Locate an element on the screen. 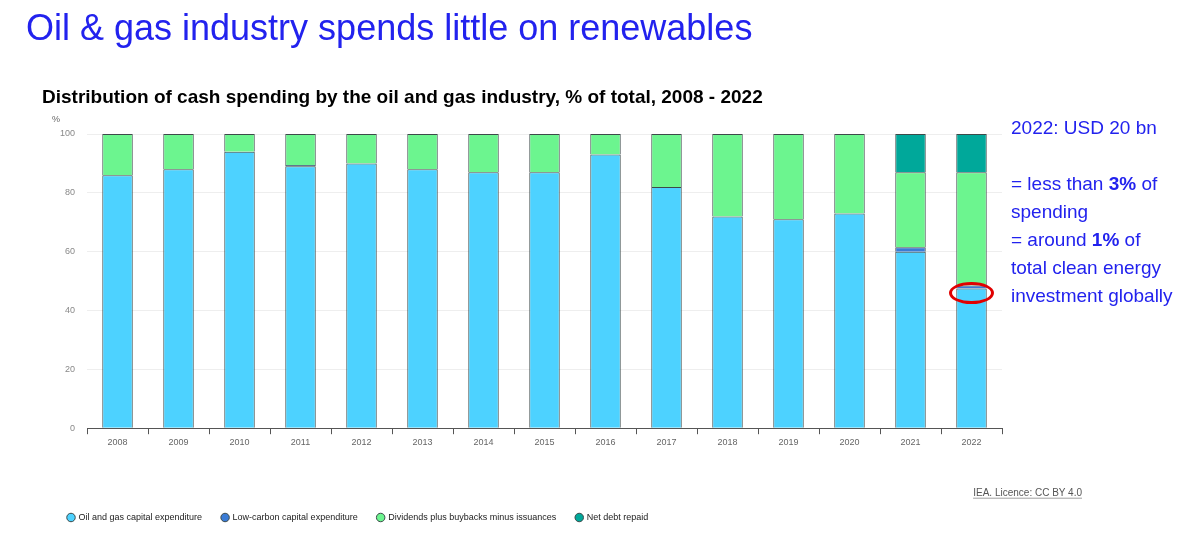  legend-label: Oil and gas capital expenditure is located at coordinates (140, 516).